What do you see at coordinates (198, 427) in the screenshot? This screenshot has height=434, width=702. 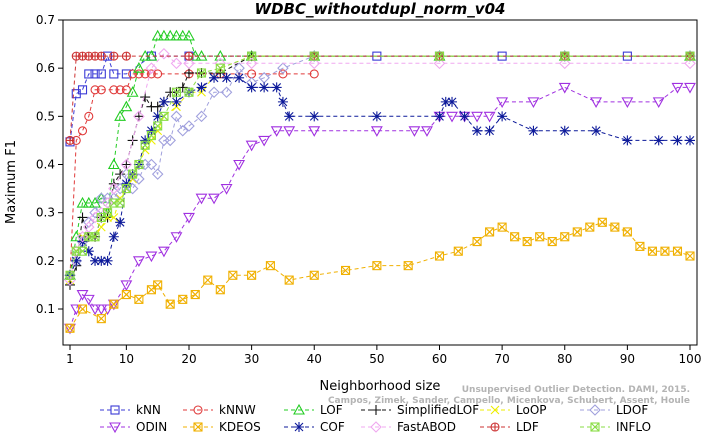 I see `legend-marker-kdeos` at bounding box center [198, 427].